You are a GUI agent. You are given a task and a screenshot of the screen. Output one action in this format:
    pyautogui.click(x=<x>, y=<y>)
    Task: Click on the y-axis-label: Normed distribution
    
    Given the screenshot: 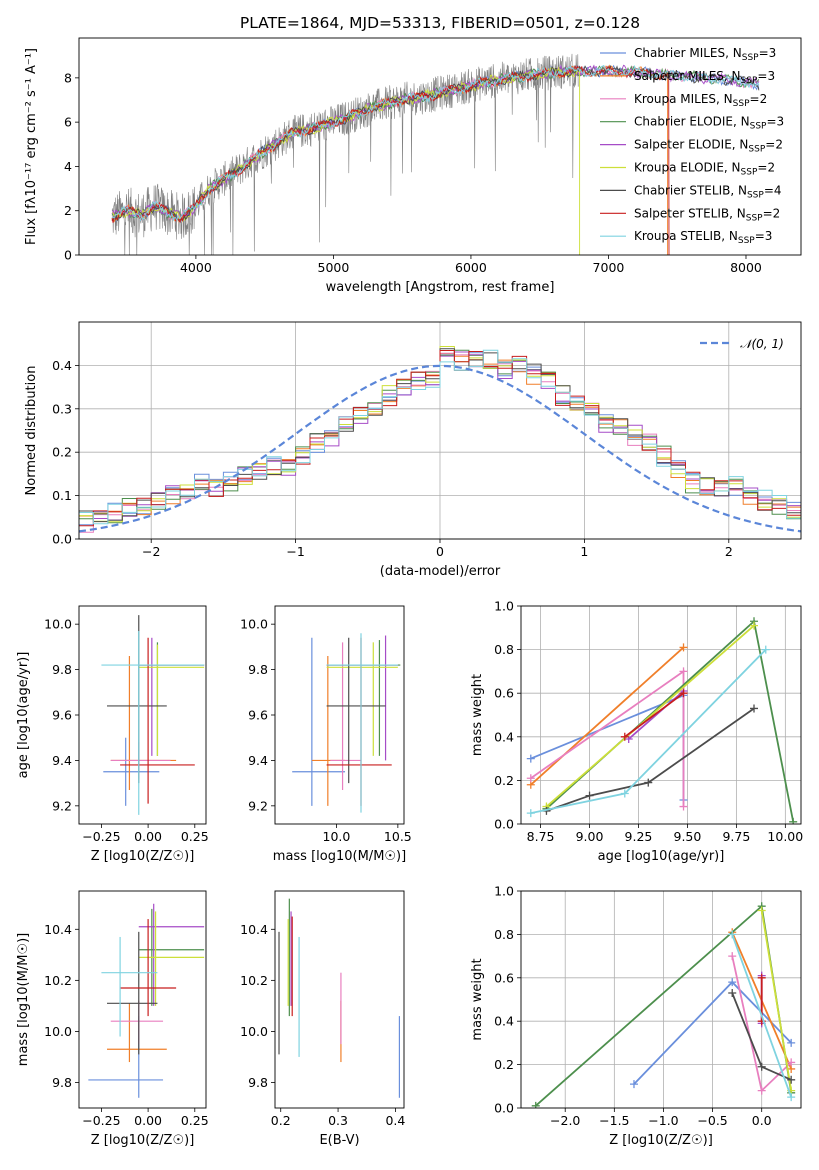 What is the action you would take?
    pyautogui.click(x=31, y=431)
    